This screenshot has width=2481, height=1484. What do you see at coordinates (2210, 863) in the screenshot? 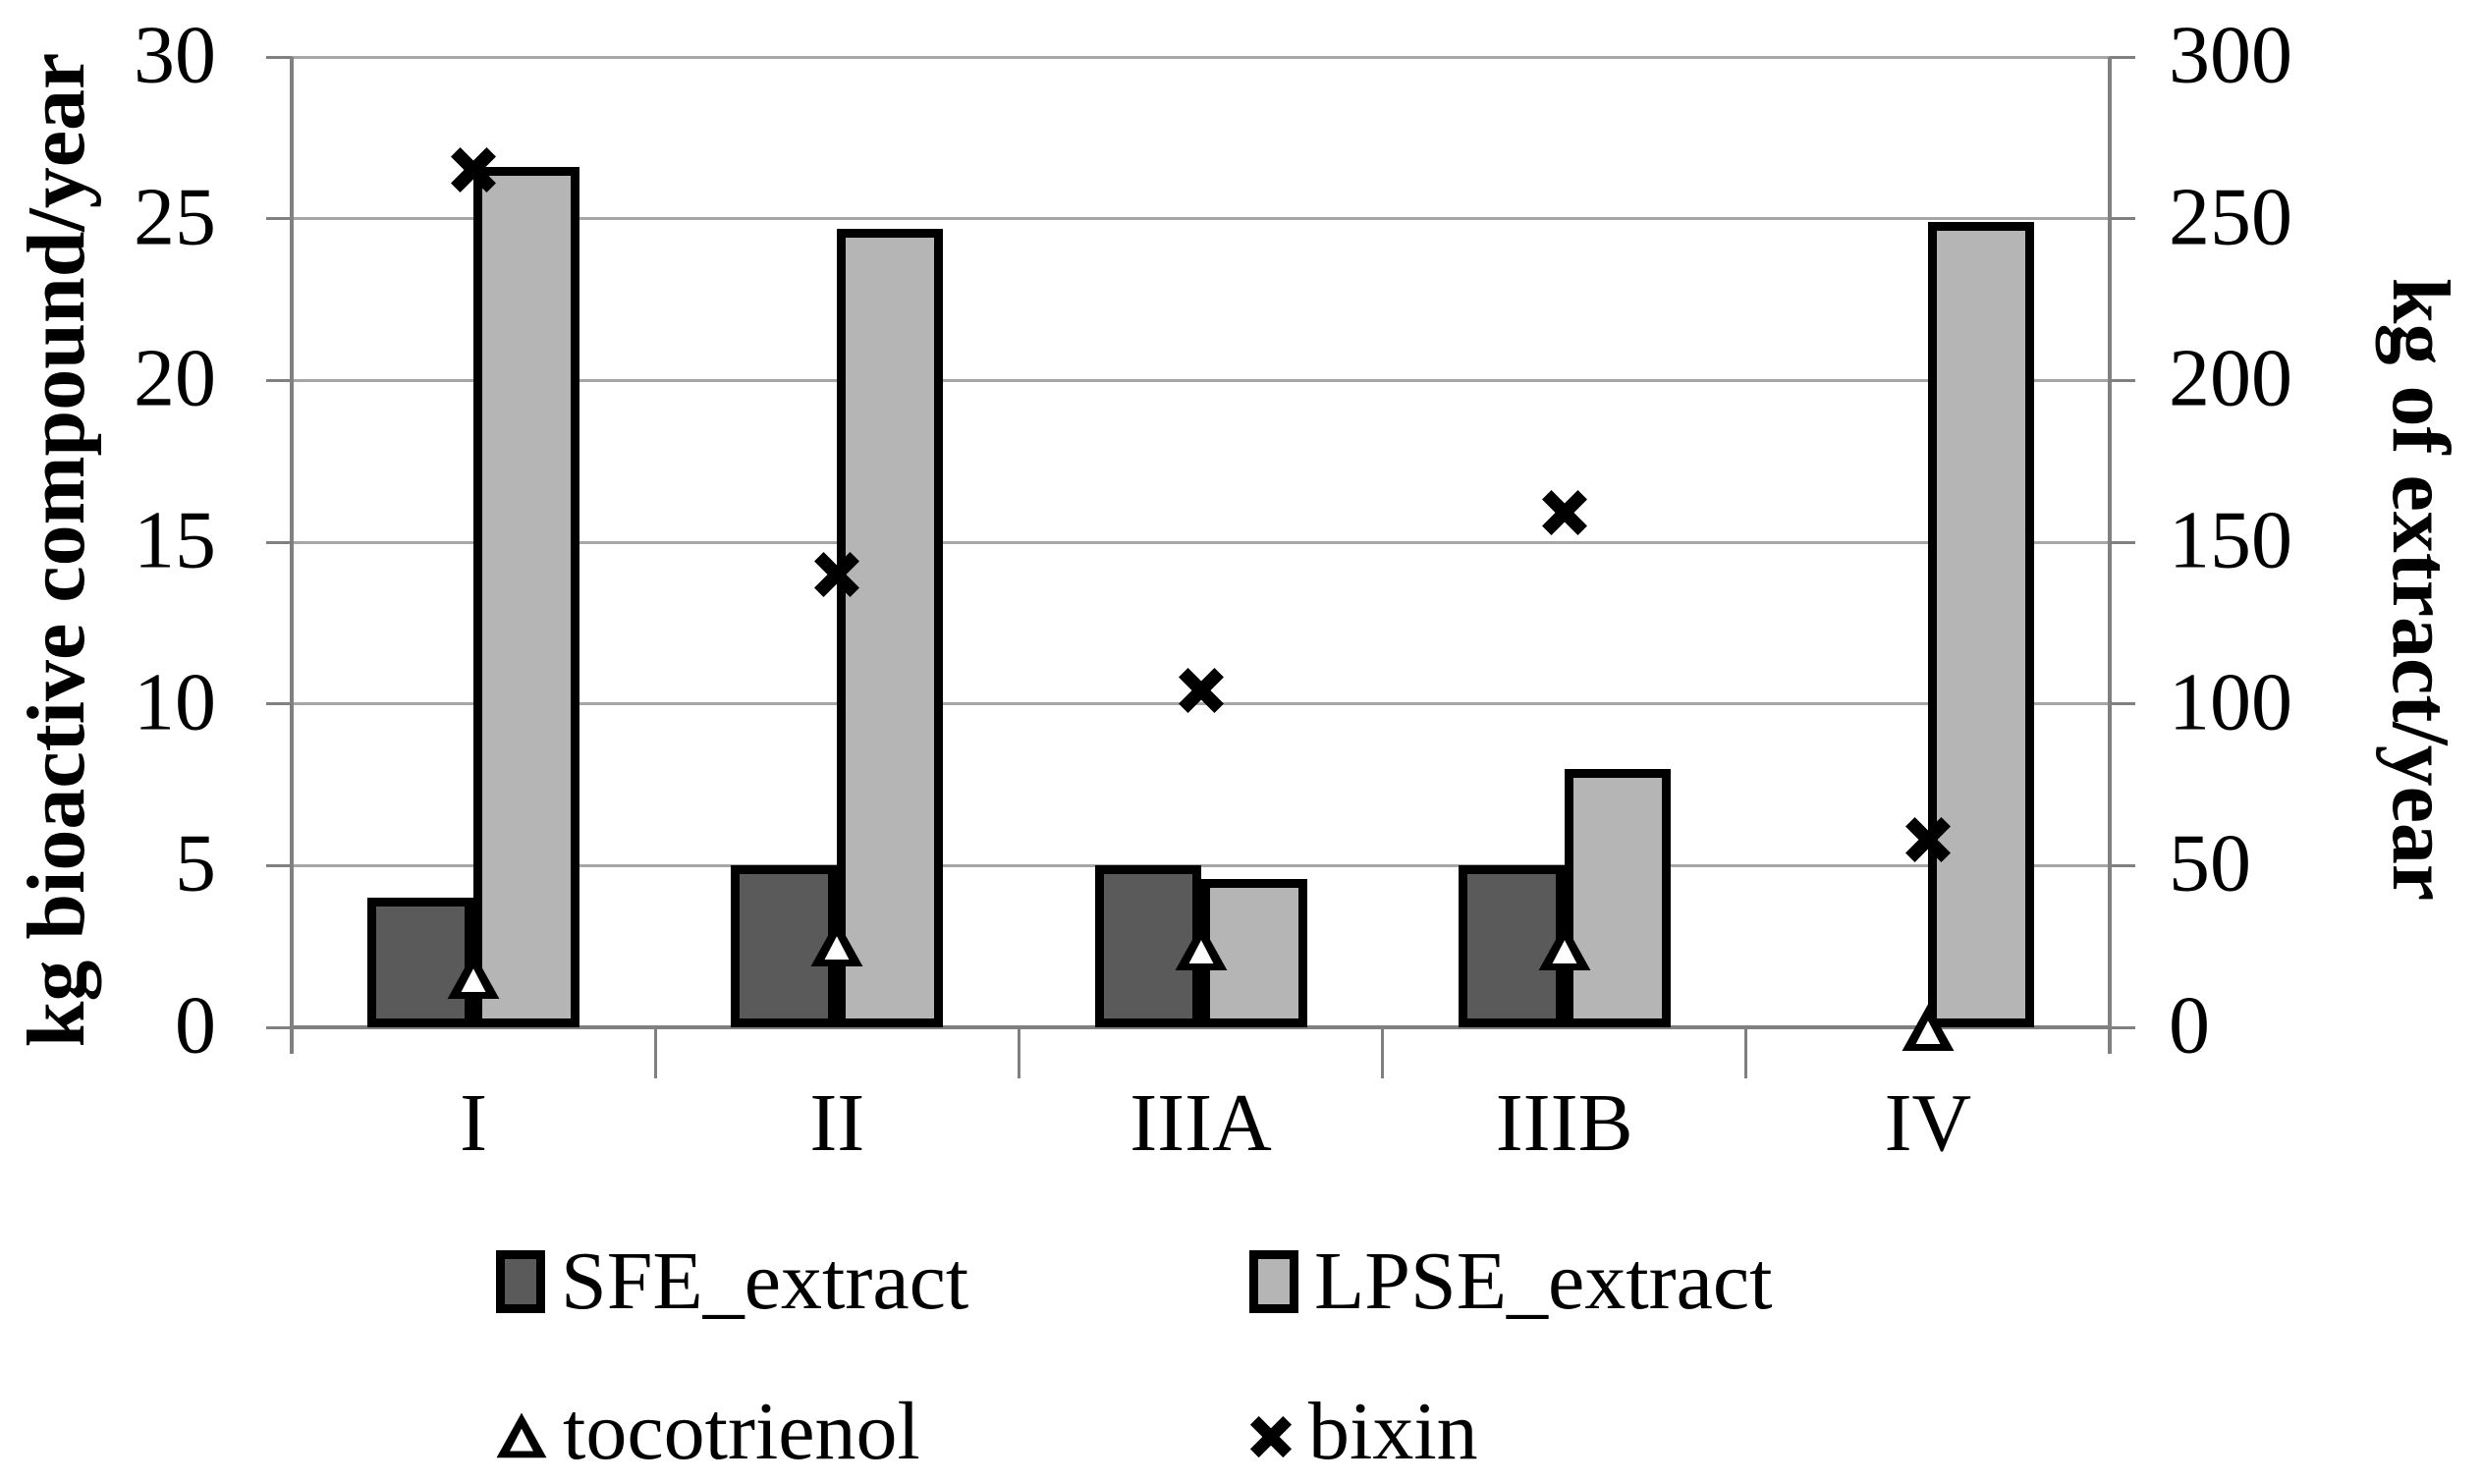
I see `right-axis-tick-label: 50` at bounding box center [2210, 863].